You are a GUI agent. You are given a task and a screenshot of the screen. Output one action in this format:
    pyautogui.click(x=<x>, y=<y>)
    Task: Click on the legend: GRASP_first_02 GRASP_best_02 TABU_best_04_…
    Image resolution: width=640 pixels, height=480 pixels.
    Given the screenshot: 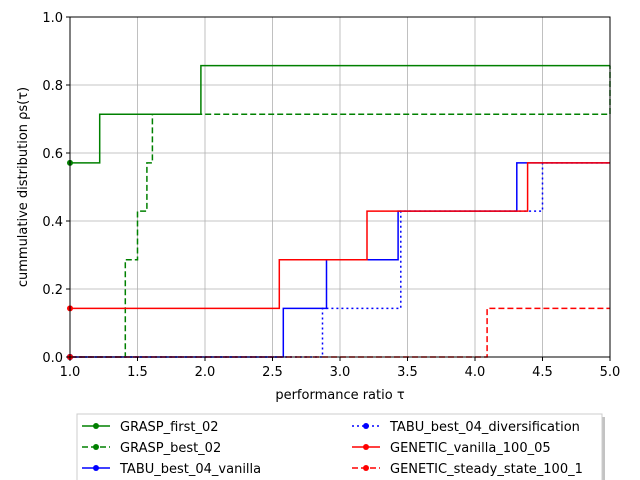 What is the action you would take?
    pyautogui.click(x=340, y=446)
    